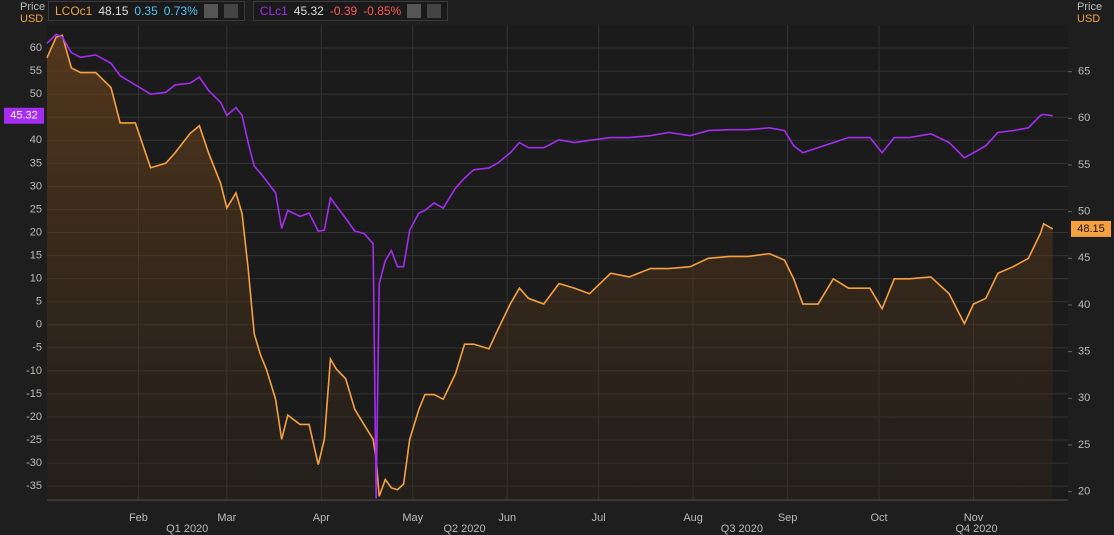 This screenshot has height=535, width=1114. What do you see at coordinates (34, 440) in the screenshot?
I see `y-tick-label: -25` at bounding box center [34, 440].